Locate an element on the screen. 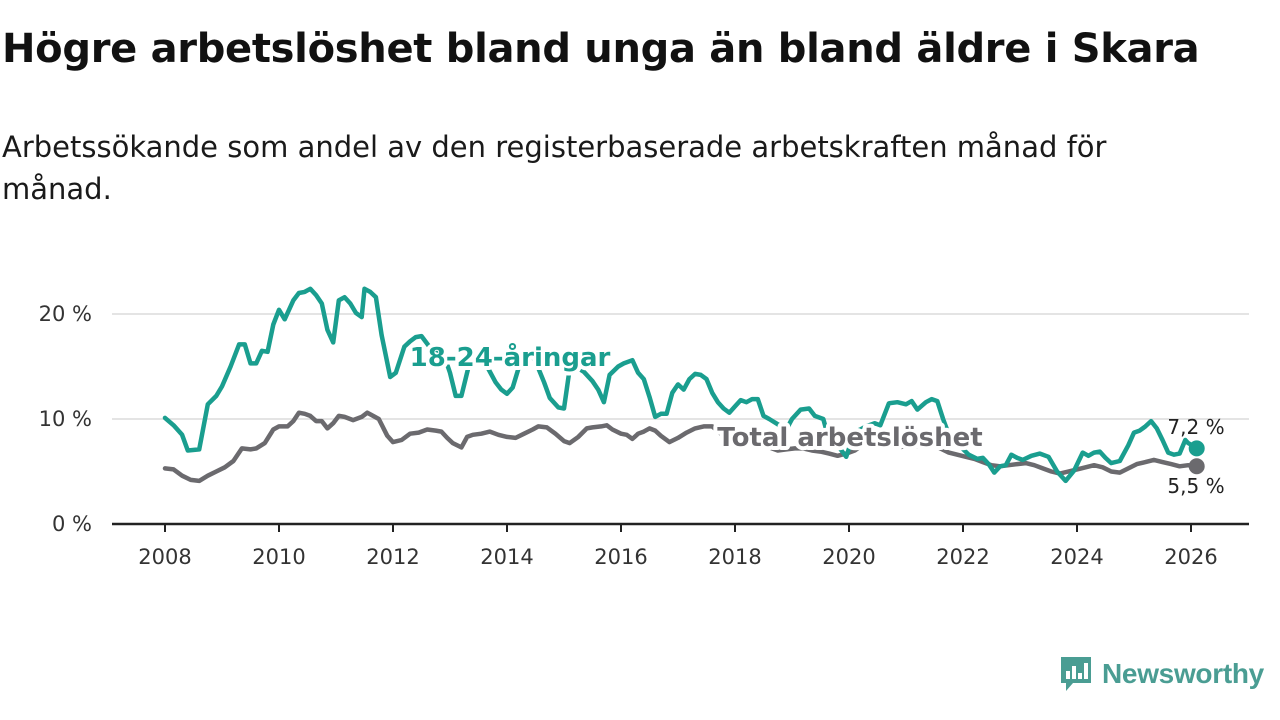 The image size is (1280, 720). end-point-total is located at coordinates (1196, 466).